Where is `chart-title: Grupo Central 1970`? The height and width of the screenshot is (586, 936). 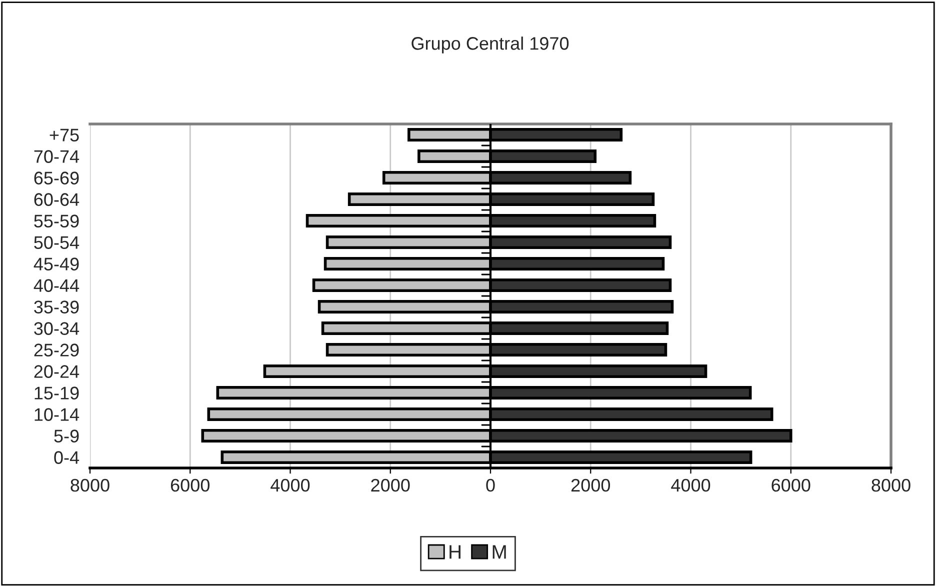
chart-title: Grupo Central 1970 is located at coordinates (490, 45).